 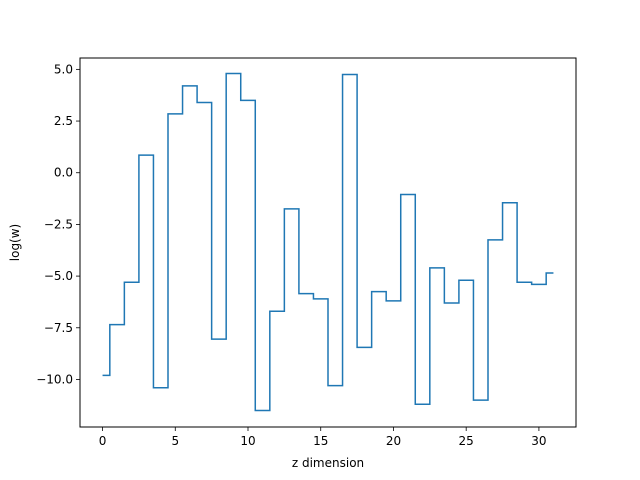 I want to click on y-axis-label: log(w), so click(x=15, y=242).